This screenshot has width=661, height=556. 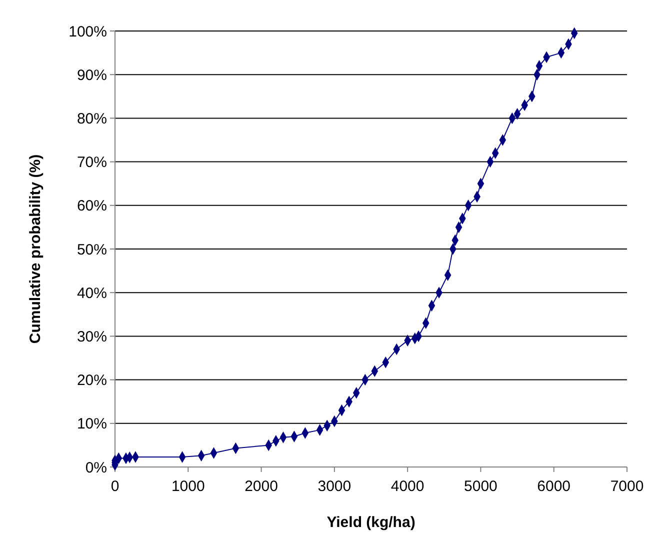 What do you see at coordinates (371, 522) in the screenshot?
I see `x-axis-title: Yield (kg/ha)` at bounding box center [371, 522].